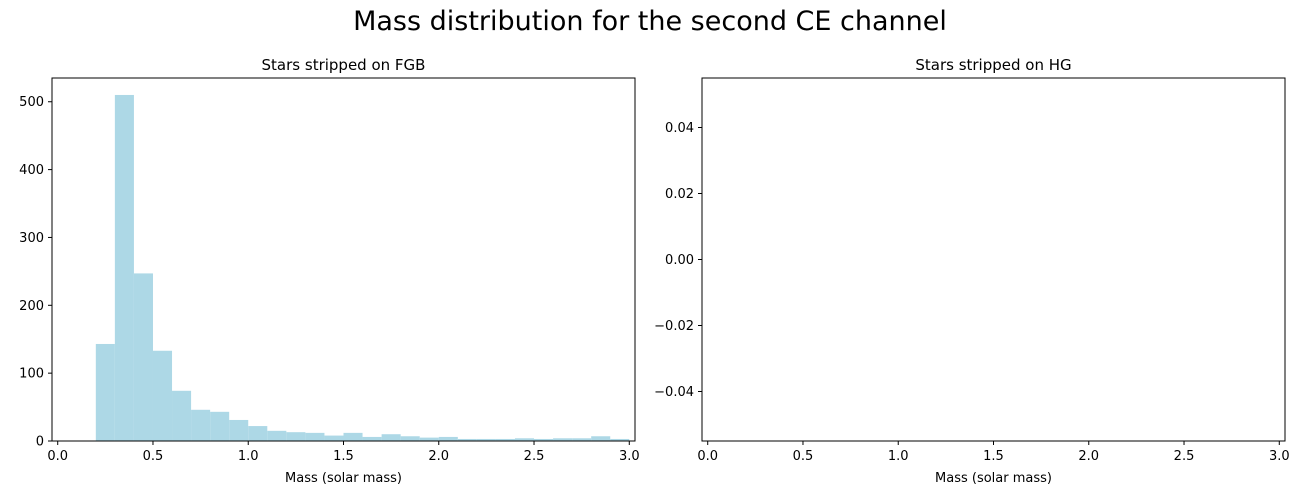 This screenshot has width=1300, height=500. I want to click on y-tick-label: 100, so click(31, 374).